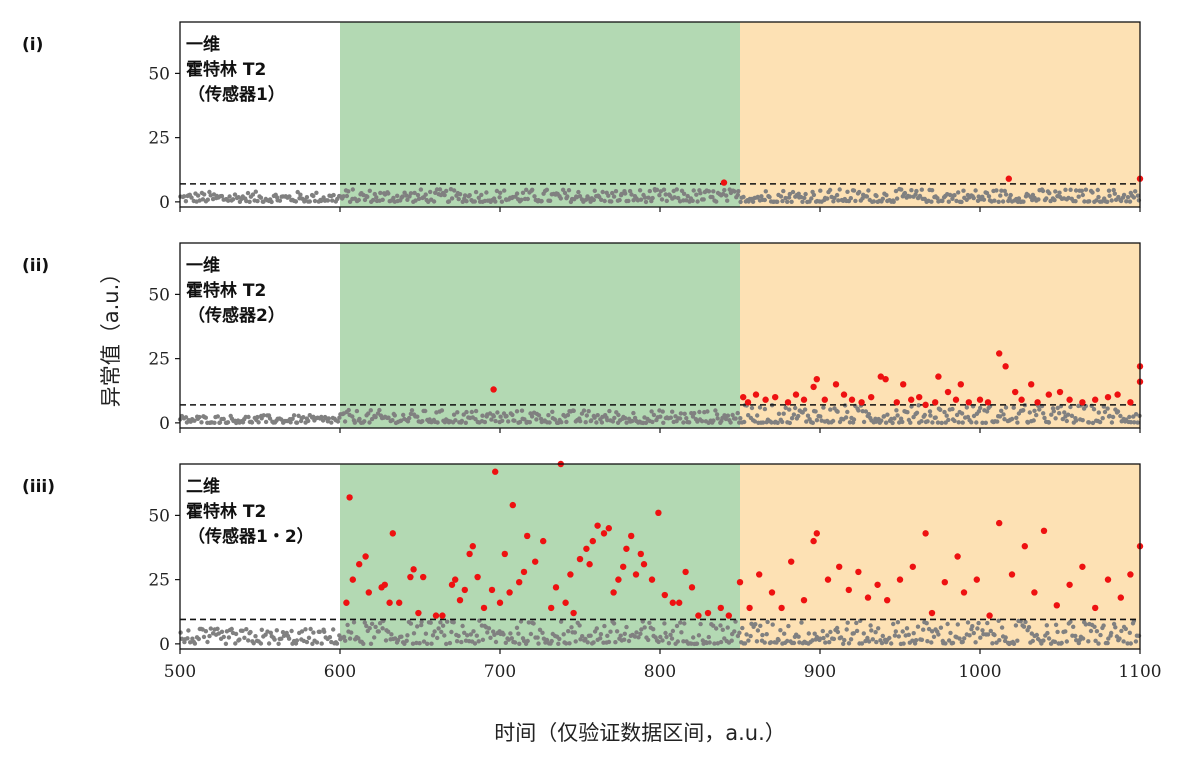 The image size is (1200, 760). What do you see at coordinates (660, 195) in the screenshot?
I see `normal-points` at bounding box center [660, 195].